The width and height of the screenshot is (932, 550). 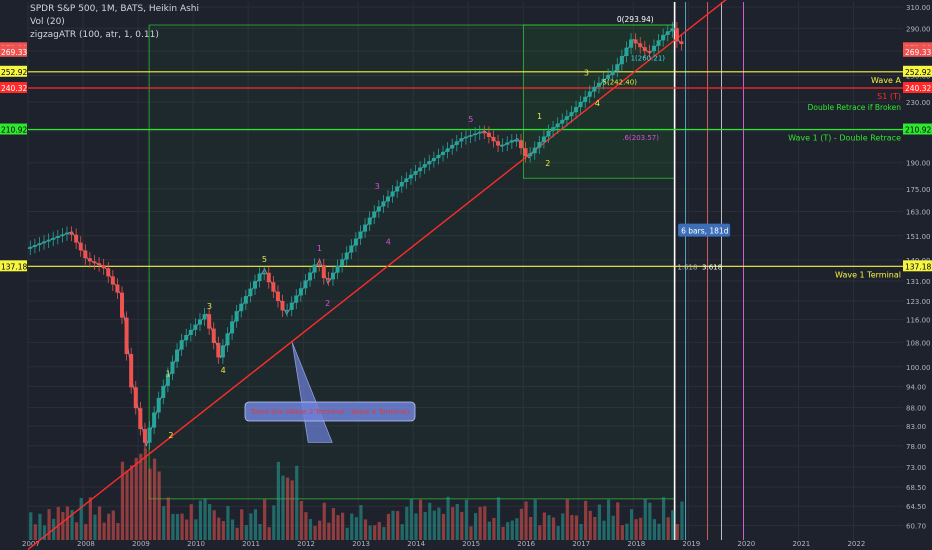 What do you see at coordinates (918, 29) in the screenshot?
I see `y-tick-label: 290.00` at bounding box center [918, 29].